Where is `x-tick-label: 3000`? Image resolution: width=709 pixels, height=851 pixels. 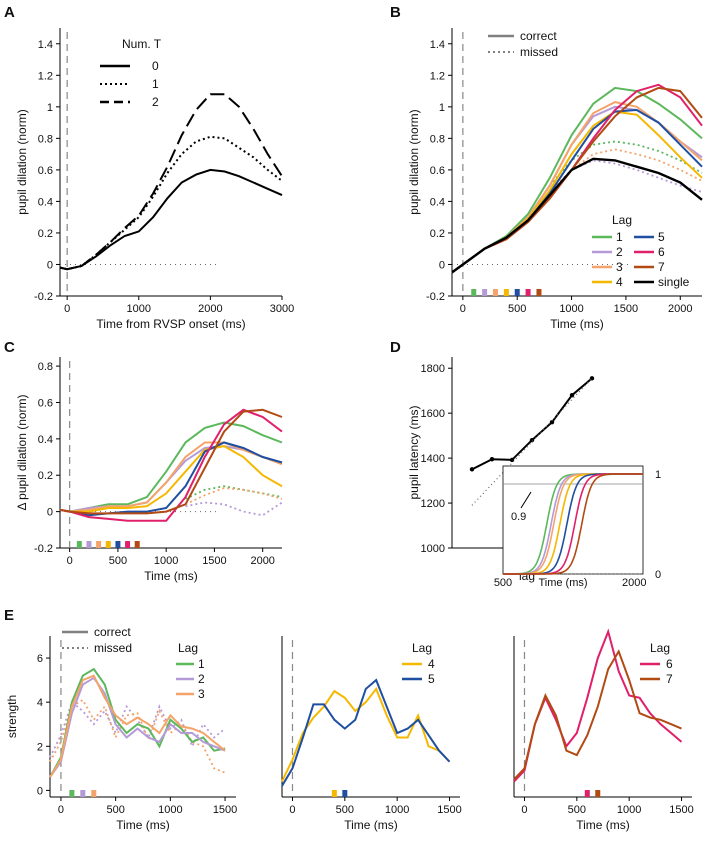 x-tick-label: 3000 is located at coordinates (282, 309).